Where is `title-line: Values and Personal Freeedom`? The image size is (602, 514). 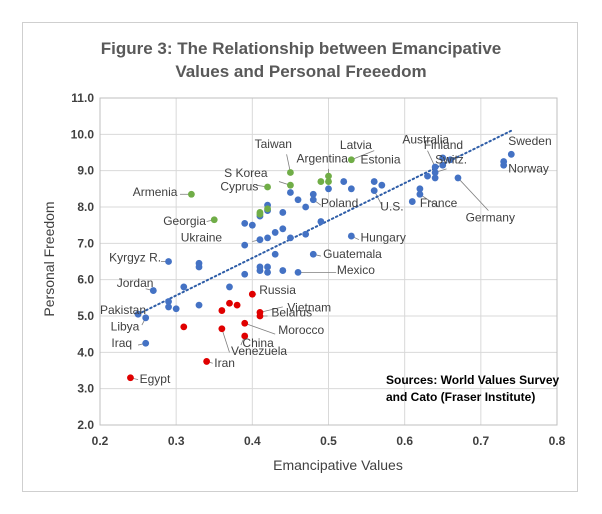 title-line: Values and Personal Freeedom is located at coordinates (300, 71).